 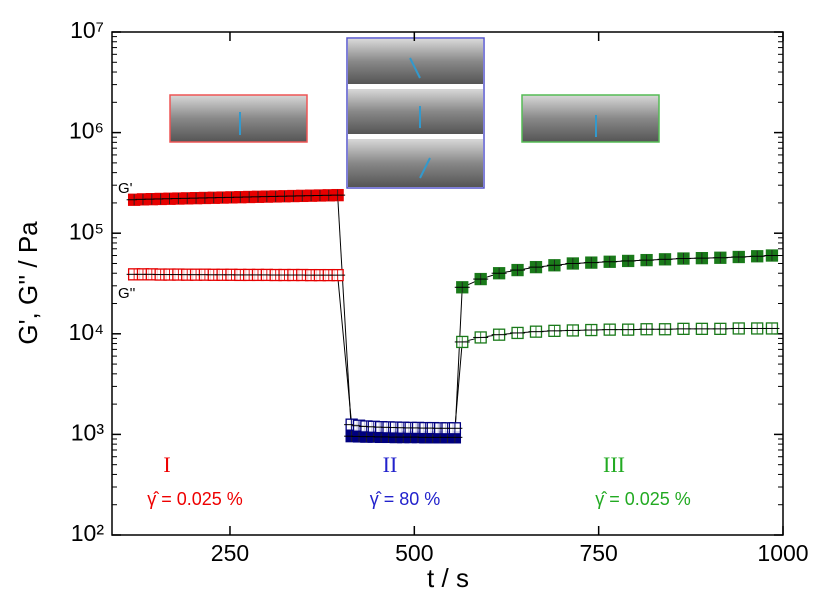 What do you see at coordinates (86, 231) in the screenshot?
I see `y-tick-label: 10⁵` at bounding box center [86, 231].